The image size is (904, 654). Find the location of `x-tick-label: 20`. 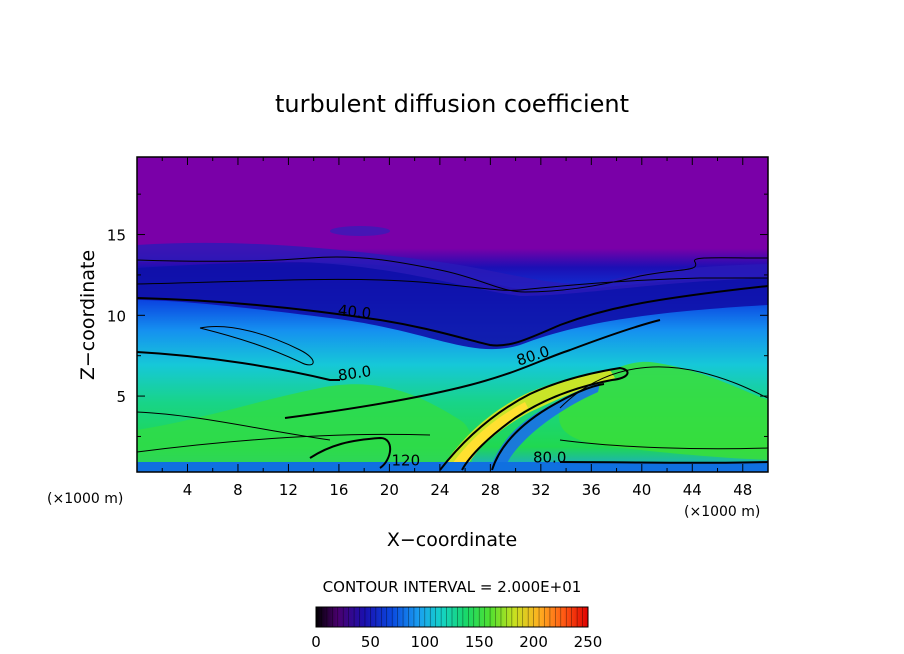

x-tick-label: 20 is located at coordinates (389, 490).